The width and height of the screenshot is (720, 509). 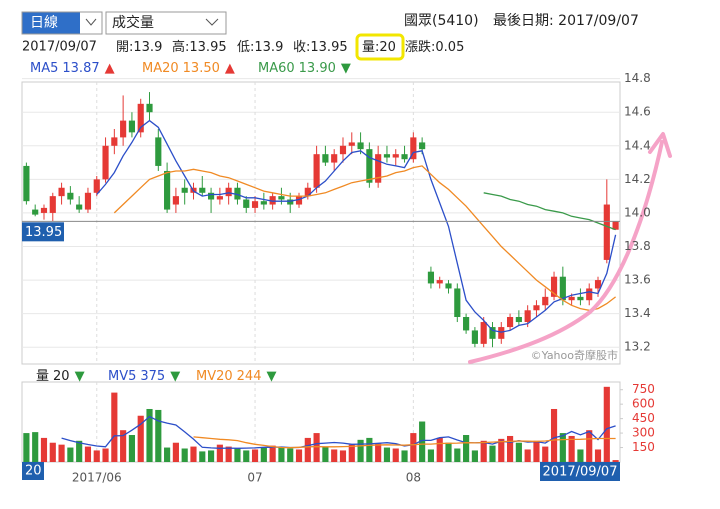 I want to click on legend-name: MA60, so click(x=276, y=68).